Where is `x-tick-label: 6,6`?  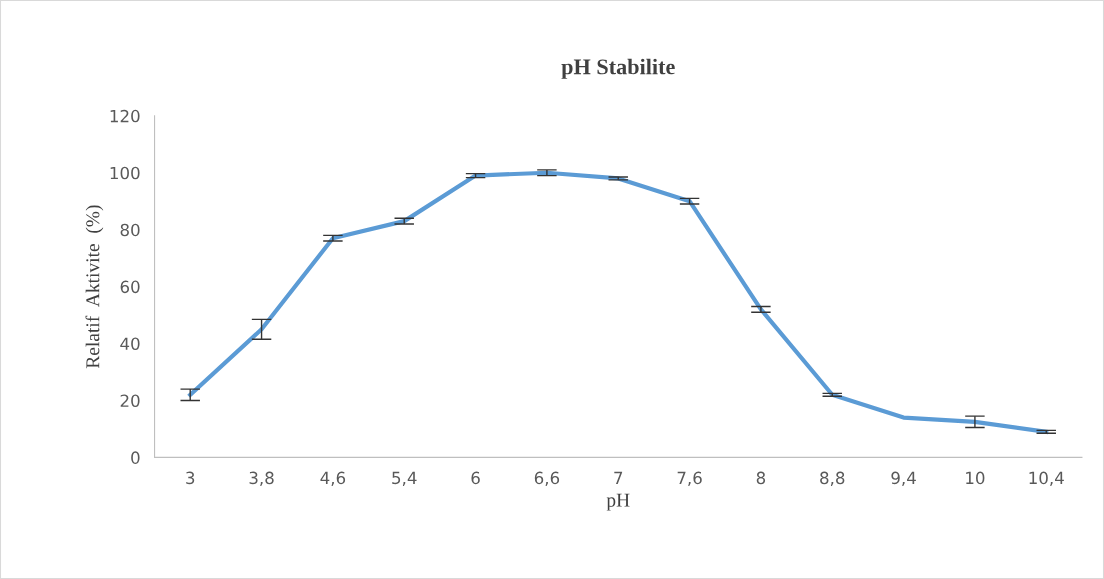
x-tick-label: 6,6 is located at coordinates (547, 478).